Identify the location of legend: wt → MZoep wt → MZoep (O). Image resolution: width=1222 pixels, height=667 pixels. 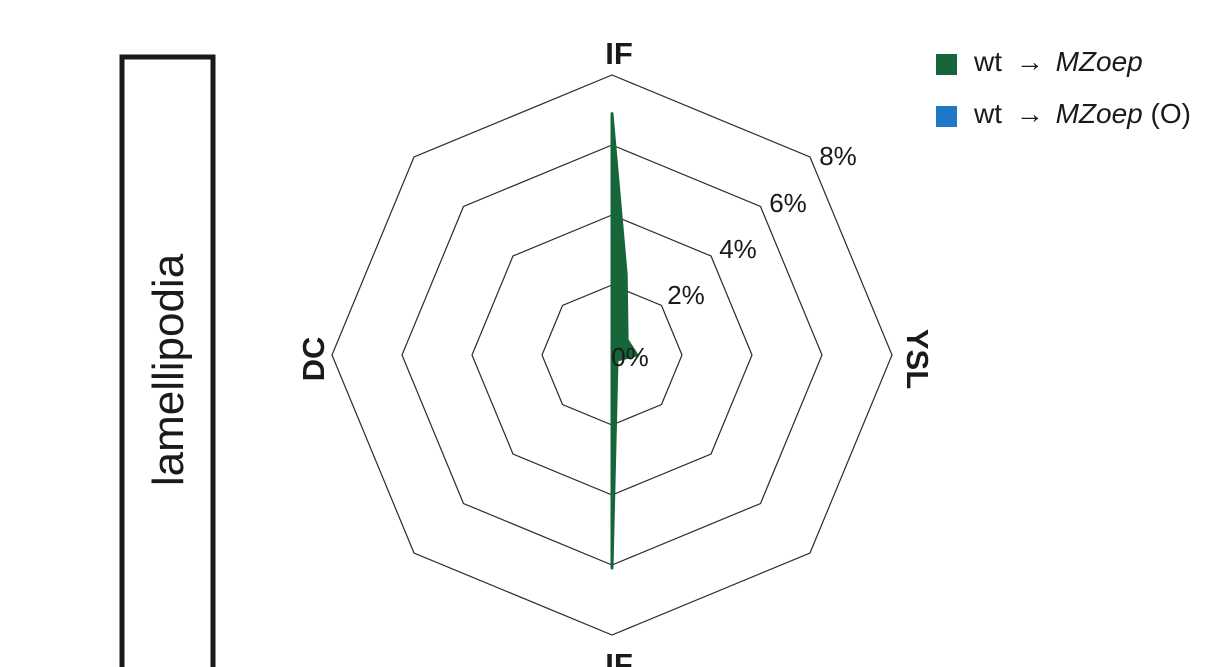
(1063, 87).